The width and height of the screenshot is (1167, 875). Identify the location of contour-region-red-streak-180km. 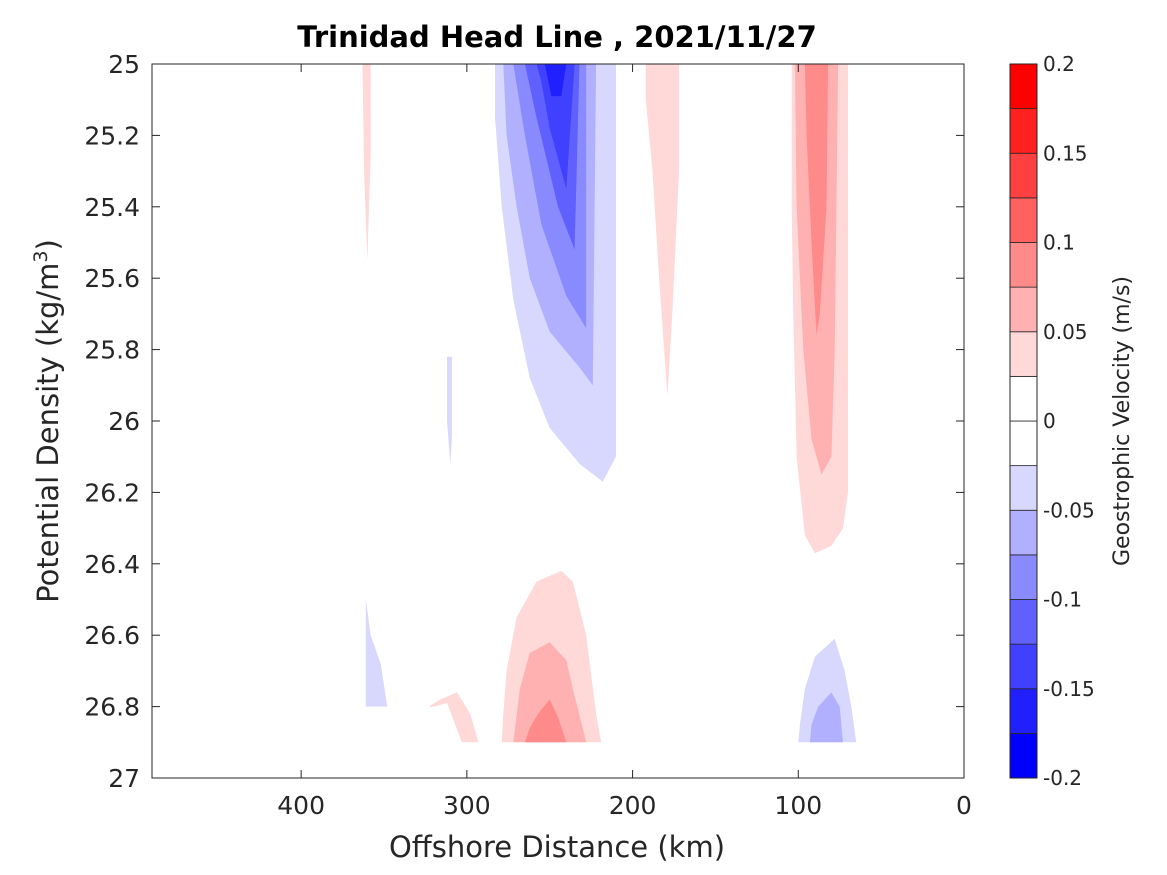
(662, 230).